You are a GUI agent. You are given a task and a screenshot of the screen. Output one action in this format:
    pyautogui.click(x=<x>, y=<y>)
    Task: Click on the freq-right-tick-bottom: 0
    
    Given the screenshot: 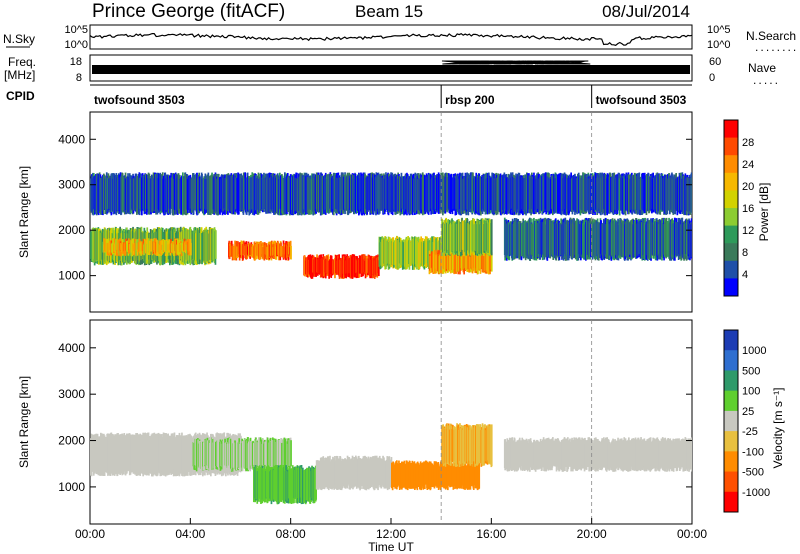 What is the action you would take?
    pyautogui.click(x=712, y=78)
    